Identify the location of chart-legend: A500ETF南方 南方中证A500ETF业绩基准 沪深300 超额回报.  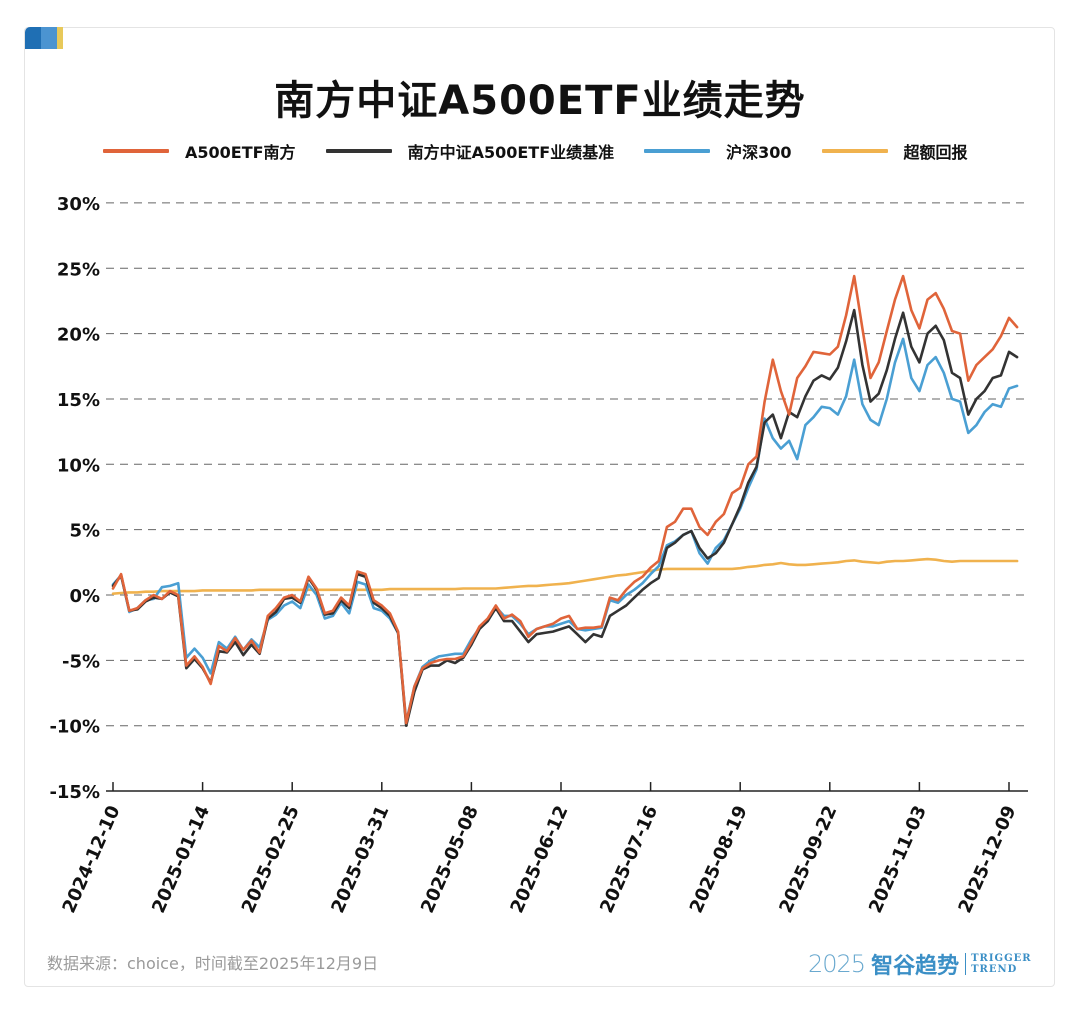
(550, 151).